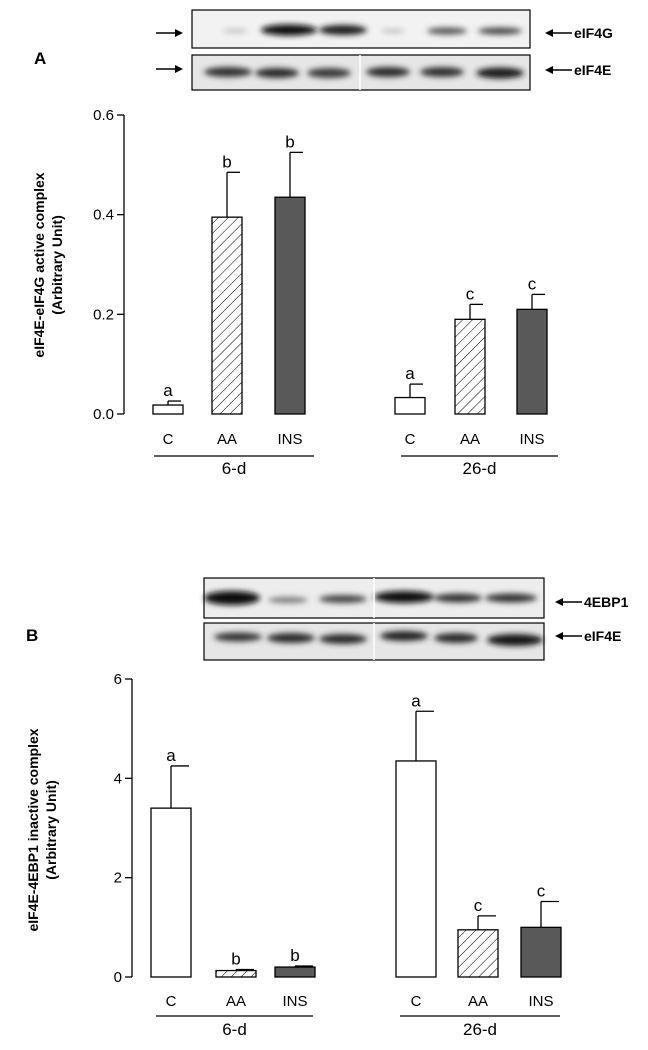  What do you see at coordinates (118, 878) in the screenshot?
I see `y-tick-label: 2` at bounding box center [118, 878].